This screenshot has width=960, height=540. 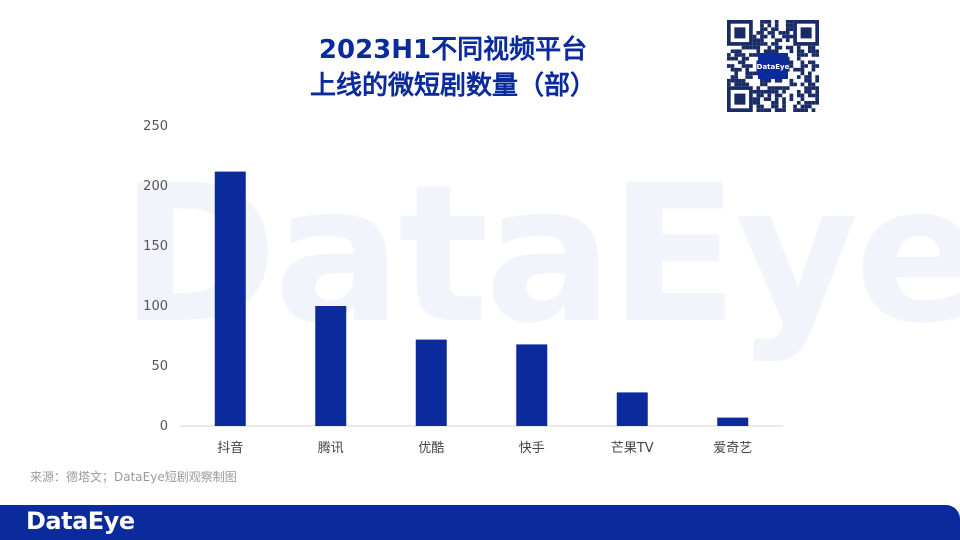 I want to click on source-note: 来源：德塔文；DataEye短剧观察制图, so click(x=133, y=477).